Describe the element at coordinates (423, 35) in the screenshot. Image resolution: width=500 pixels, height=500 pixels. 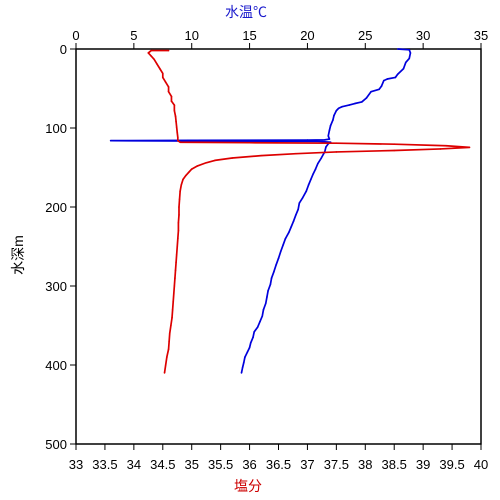
I see `temperature-tick-label: 30` at that location.